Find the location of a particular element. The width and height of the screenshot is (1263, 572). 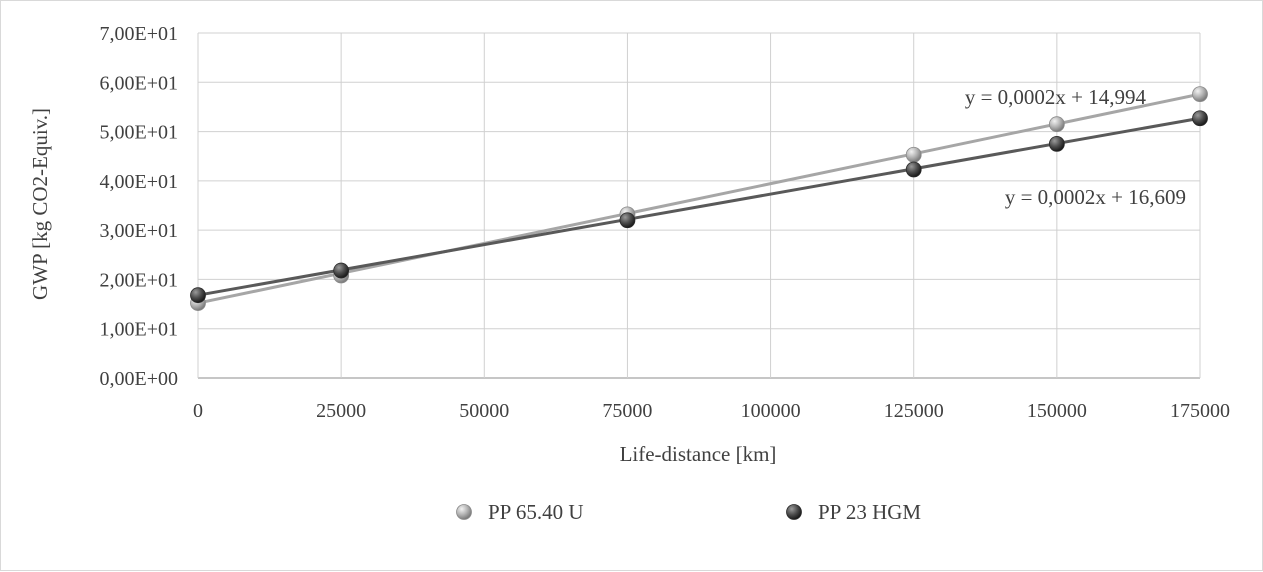

legend-label: PP 65.40 U is located at coordinates (536, 512).